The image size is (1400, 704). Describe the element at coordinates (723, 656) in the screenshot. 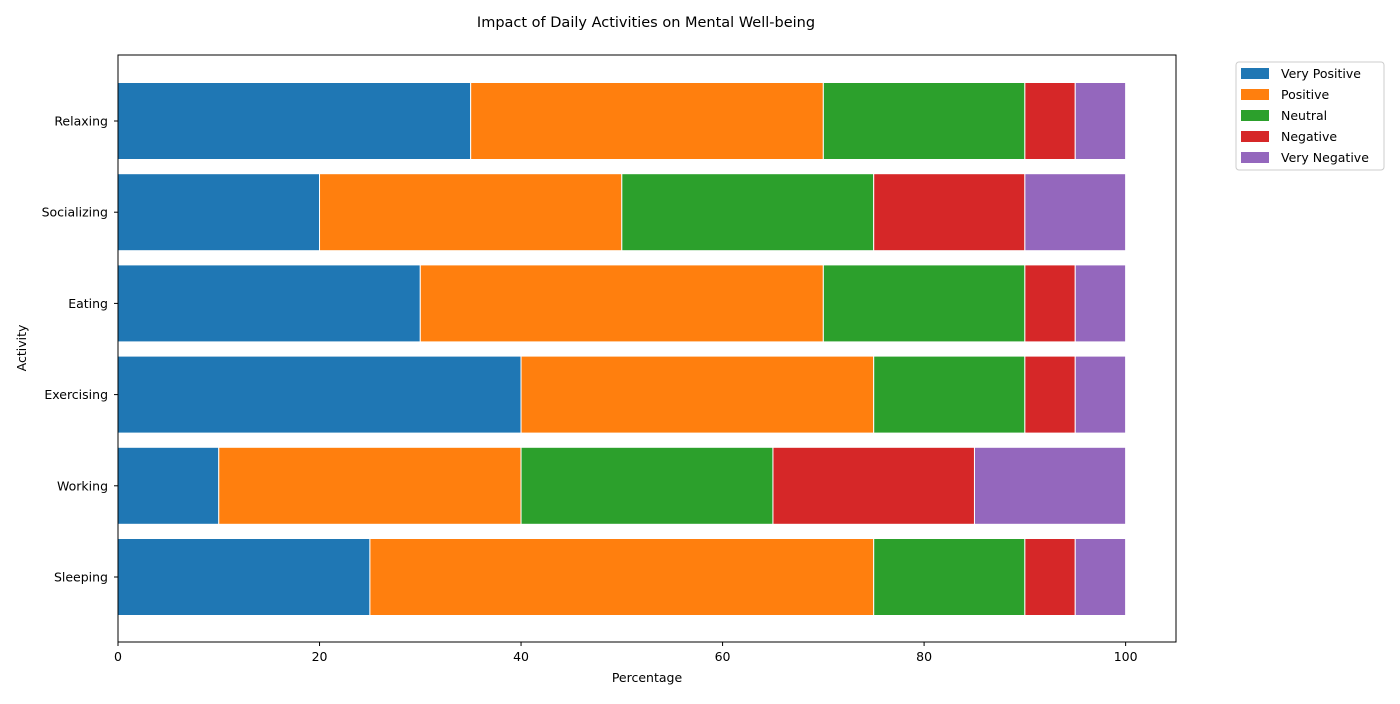

I see `x-tick-label: 60` at that location.